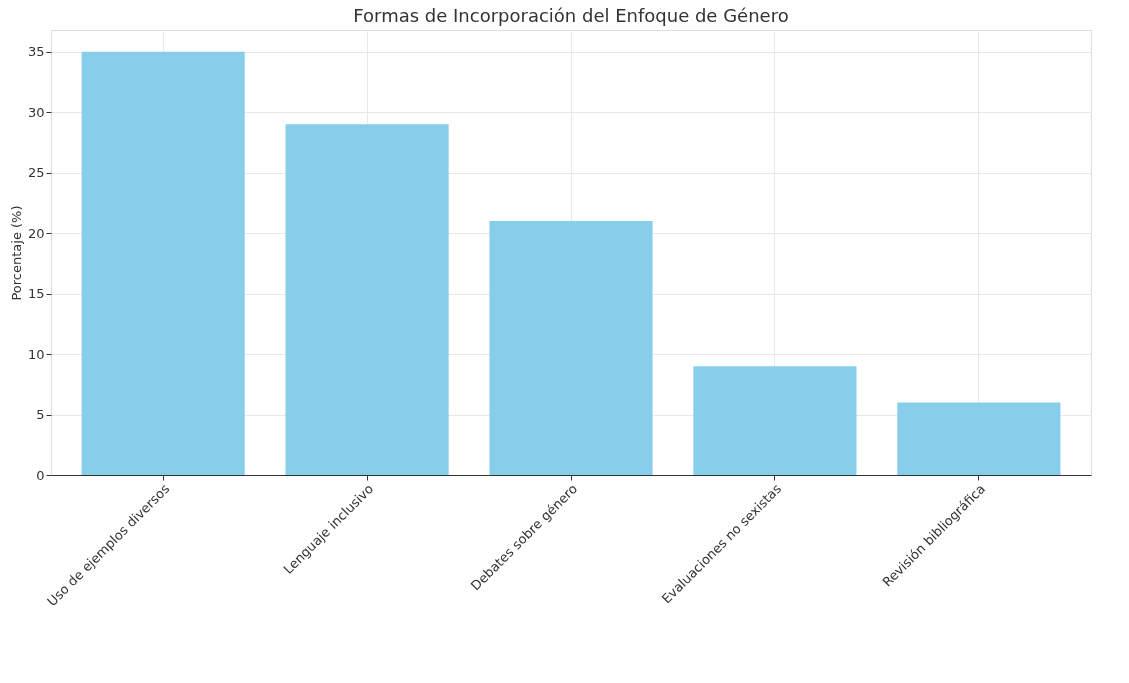  I want to click on y-tick-label: 10, so click(36, 354).